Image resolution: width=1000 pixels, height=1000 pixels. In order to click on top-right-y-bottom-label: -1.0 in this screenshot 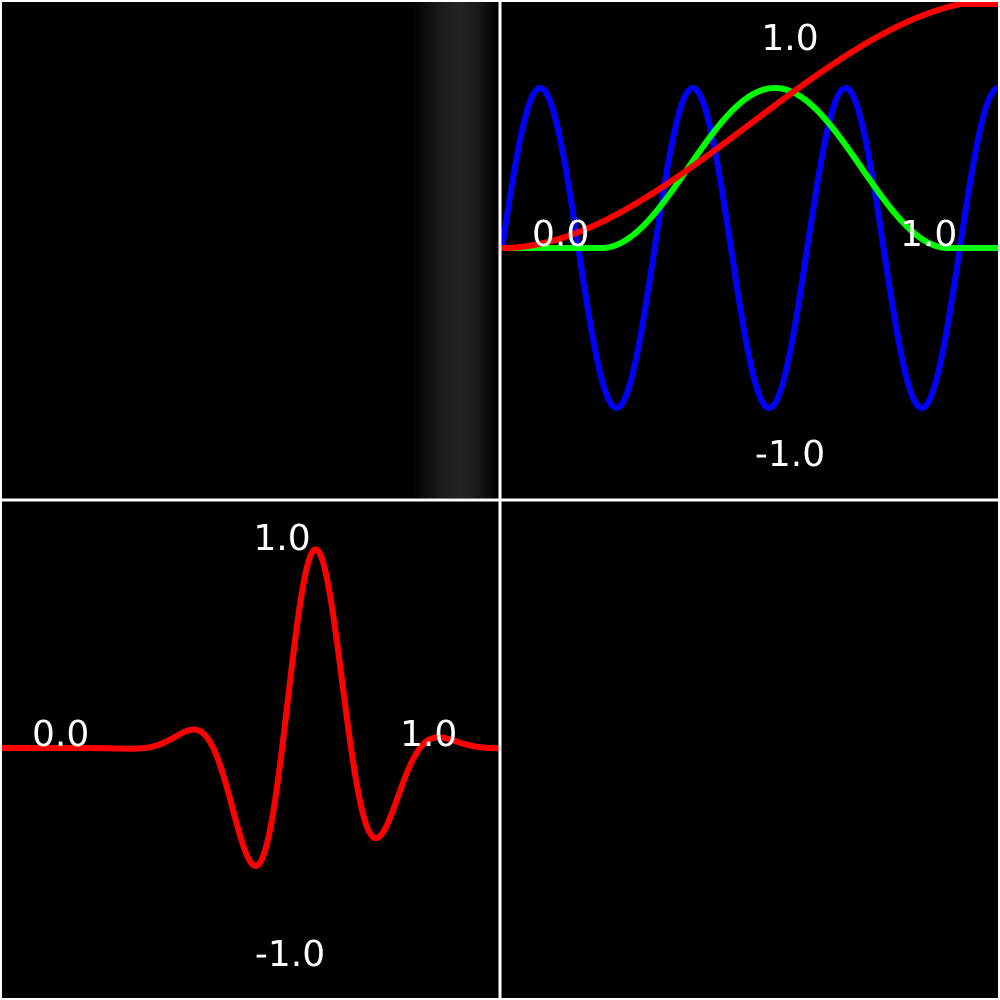, I will do `click(790, 454)`.